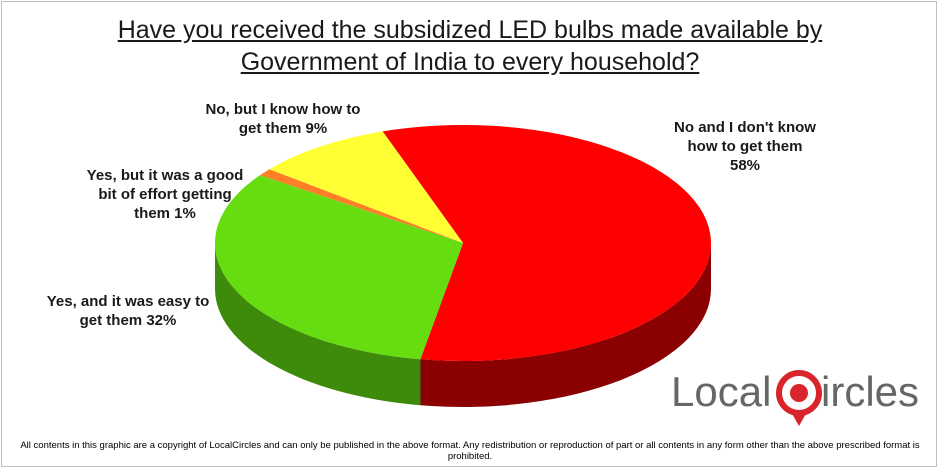 The width and height of the screenshot is (940, 470). I want to click on slice-label-no-dont-know: No and I don't know how to get them 58%, so click(745, 146).